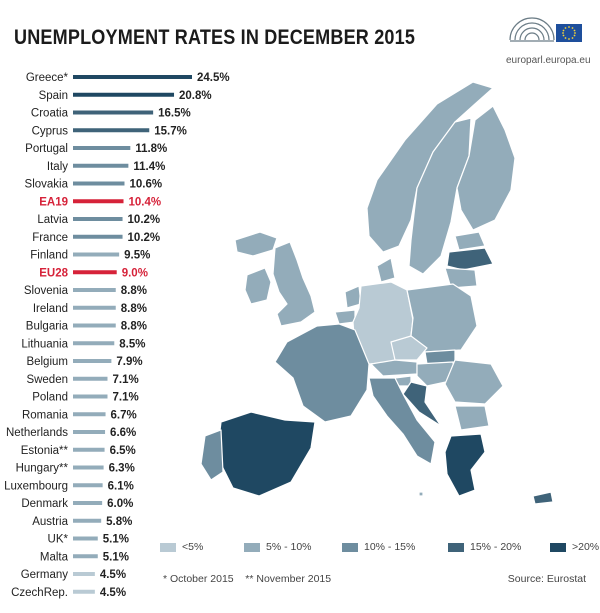 This screenshot has height=613, width=600. I want to click on category-label: Romania, so click(45, 415).